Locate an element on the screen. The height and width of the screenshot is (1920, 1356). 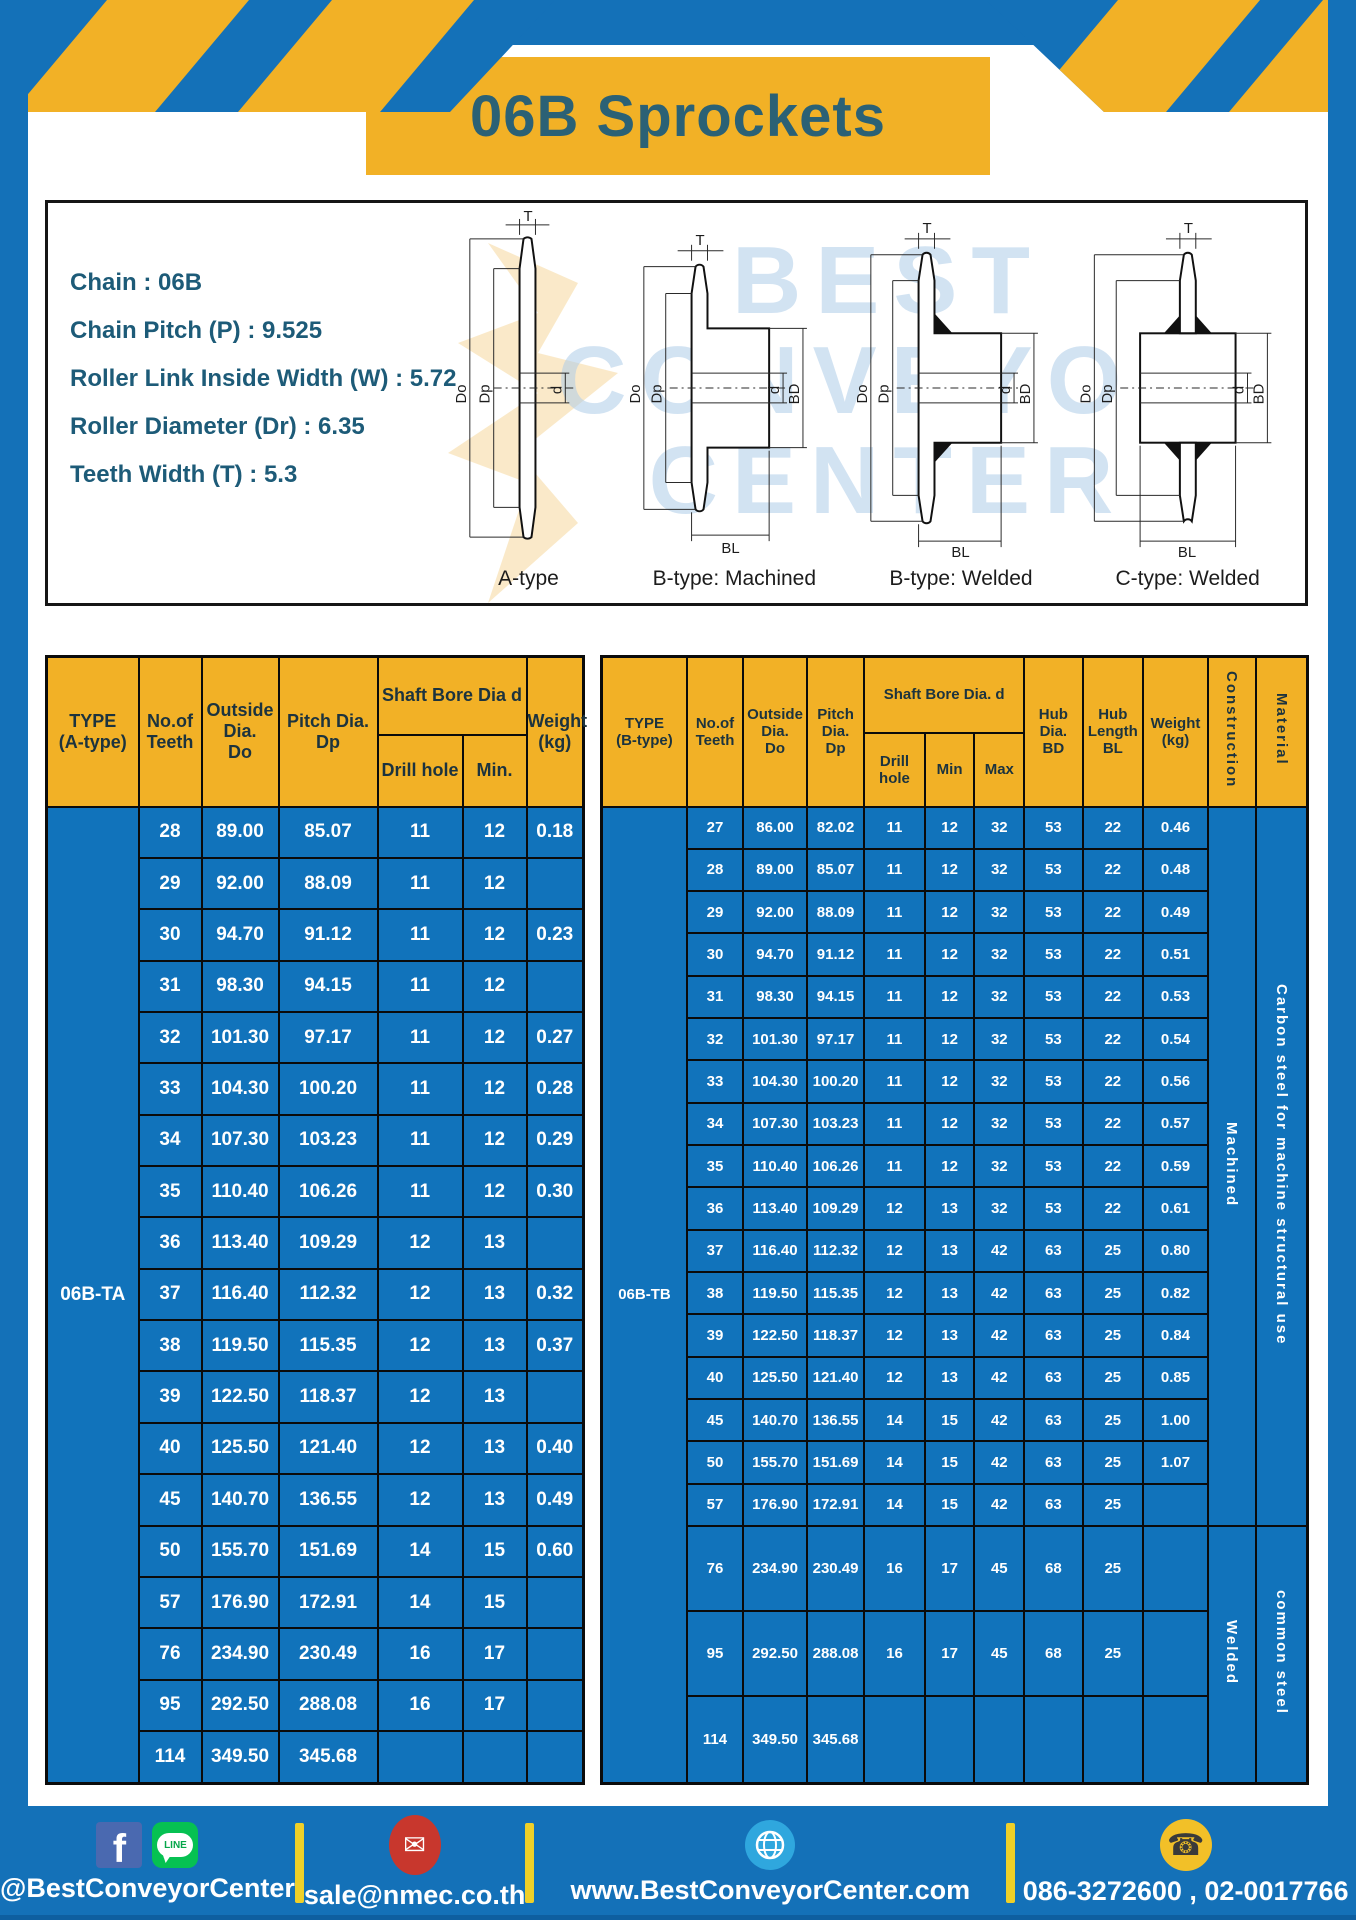
data-cell: 349.50 is located at coordinates (240, 1757).